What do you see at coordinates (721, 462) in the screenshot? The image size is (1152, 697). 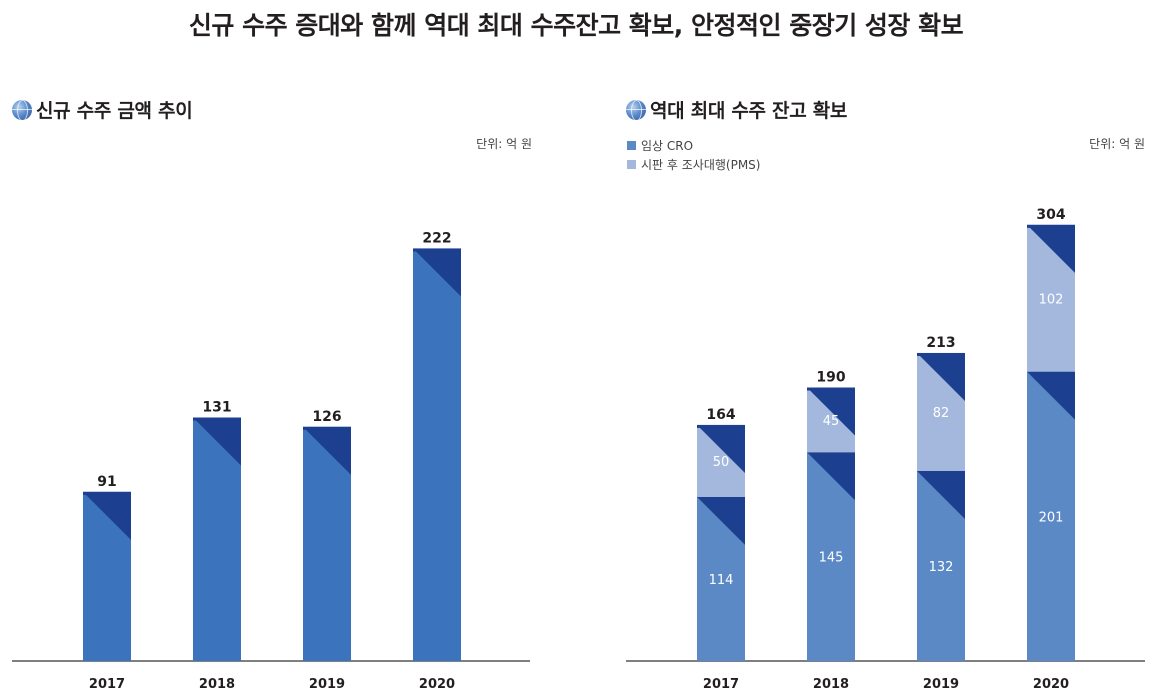 I see `segment-value-label: 50` at bounding box center [721, 462].